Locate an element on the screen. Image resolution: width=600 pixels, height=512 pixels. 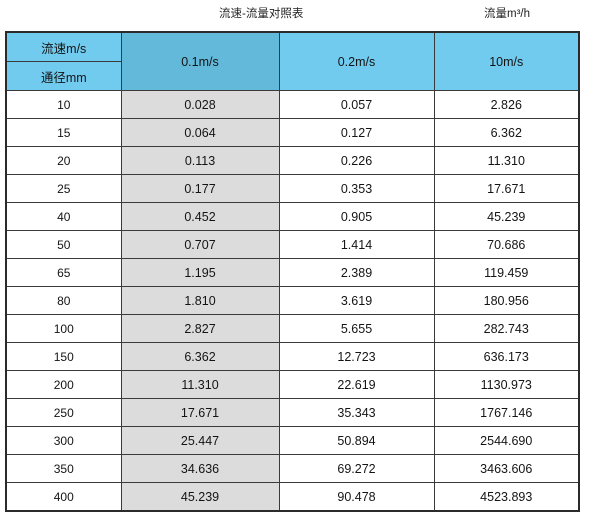
table-row: 100 2.827 5.655 282.743 is located at coordinates (292, 328).